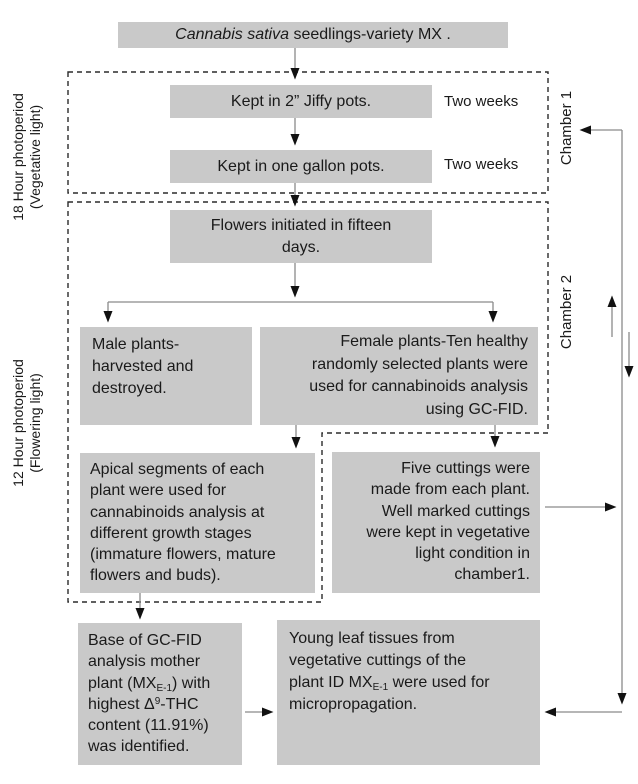 Image resolution: width=638 pixels, height=784 pixels. Describe the element at coordinates (370, 34) in the screenshot. I see `title-rest: seedlings-variety MX .` at that location.